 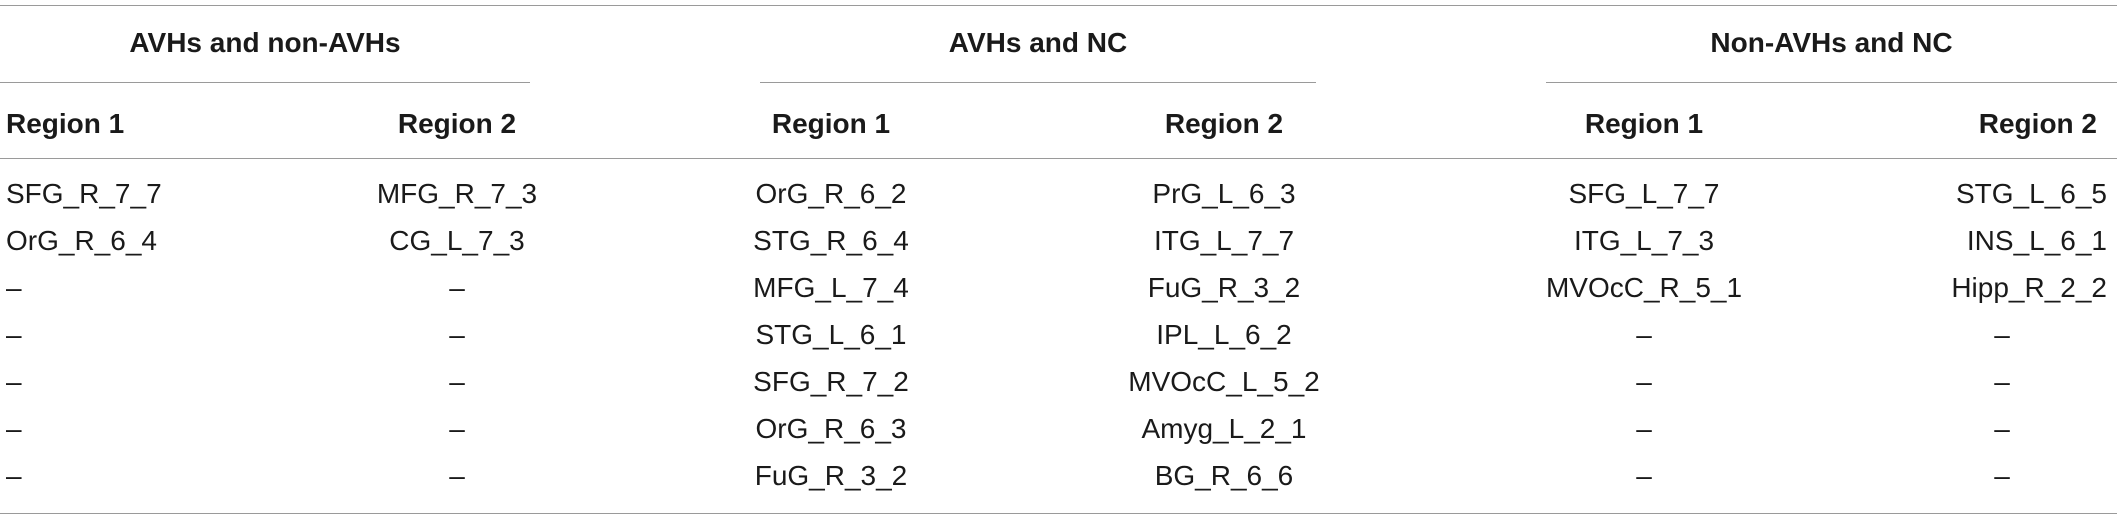 What do you see at coordinates (2002, 334) in the screenshot?
I see `cell-g3-r4-c2: –` at bounding box center [2002, 334].